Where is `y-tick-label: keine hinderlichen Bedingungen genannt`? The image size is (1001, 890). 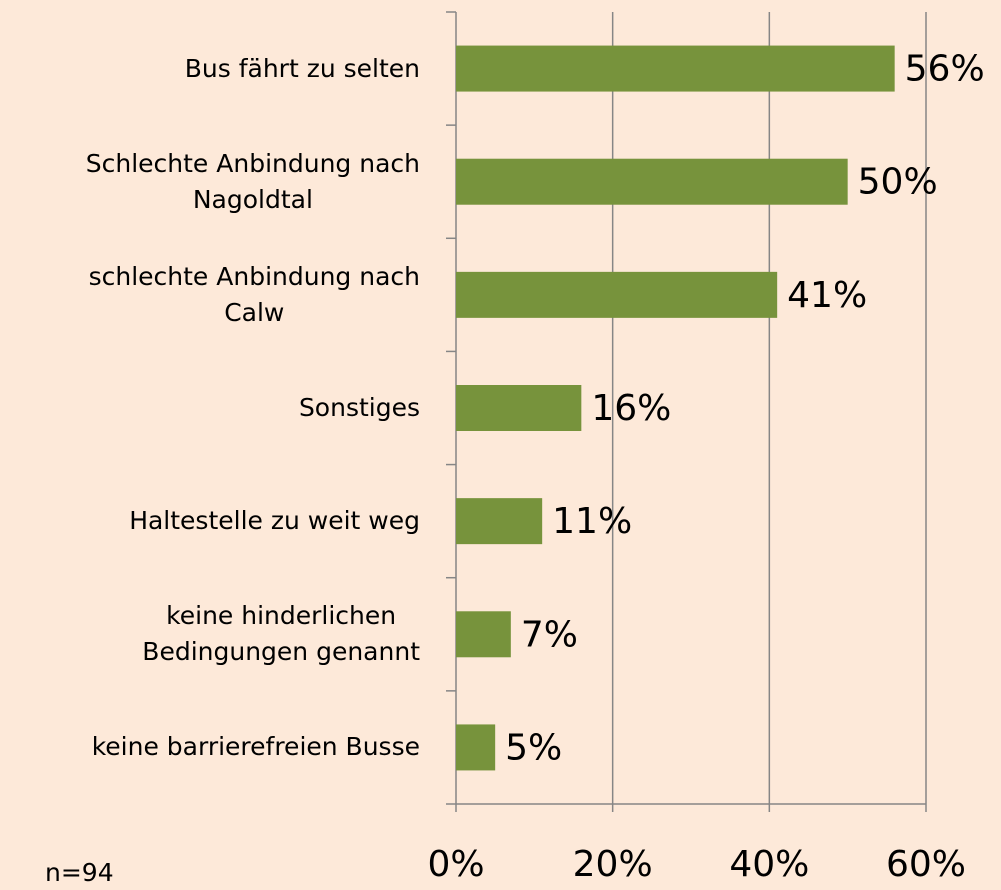
y-tick-label: keine hinderlichen Bedingungen genannt is located at coordinates (281, 634).